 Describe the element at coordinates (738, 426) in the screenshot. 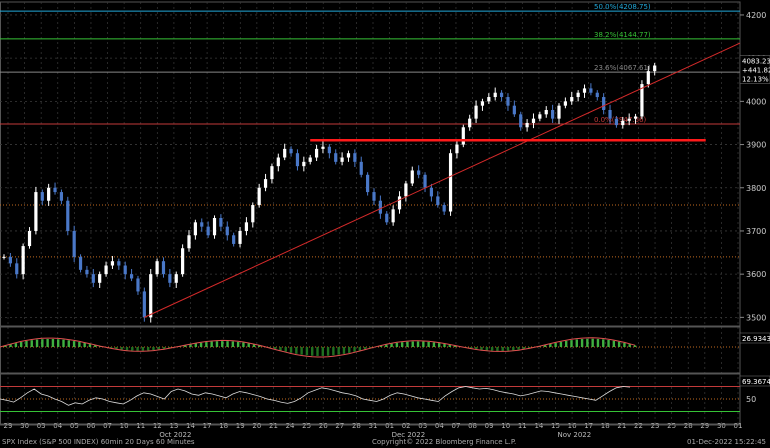

I see `x-day-label: 01` at that location.